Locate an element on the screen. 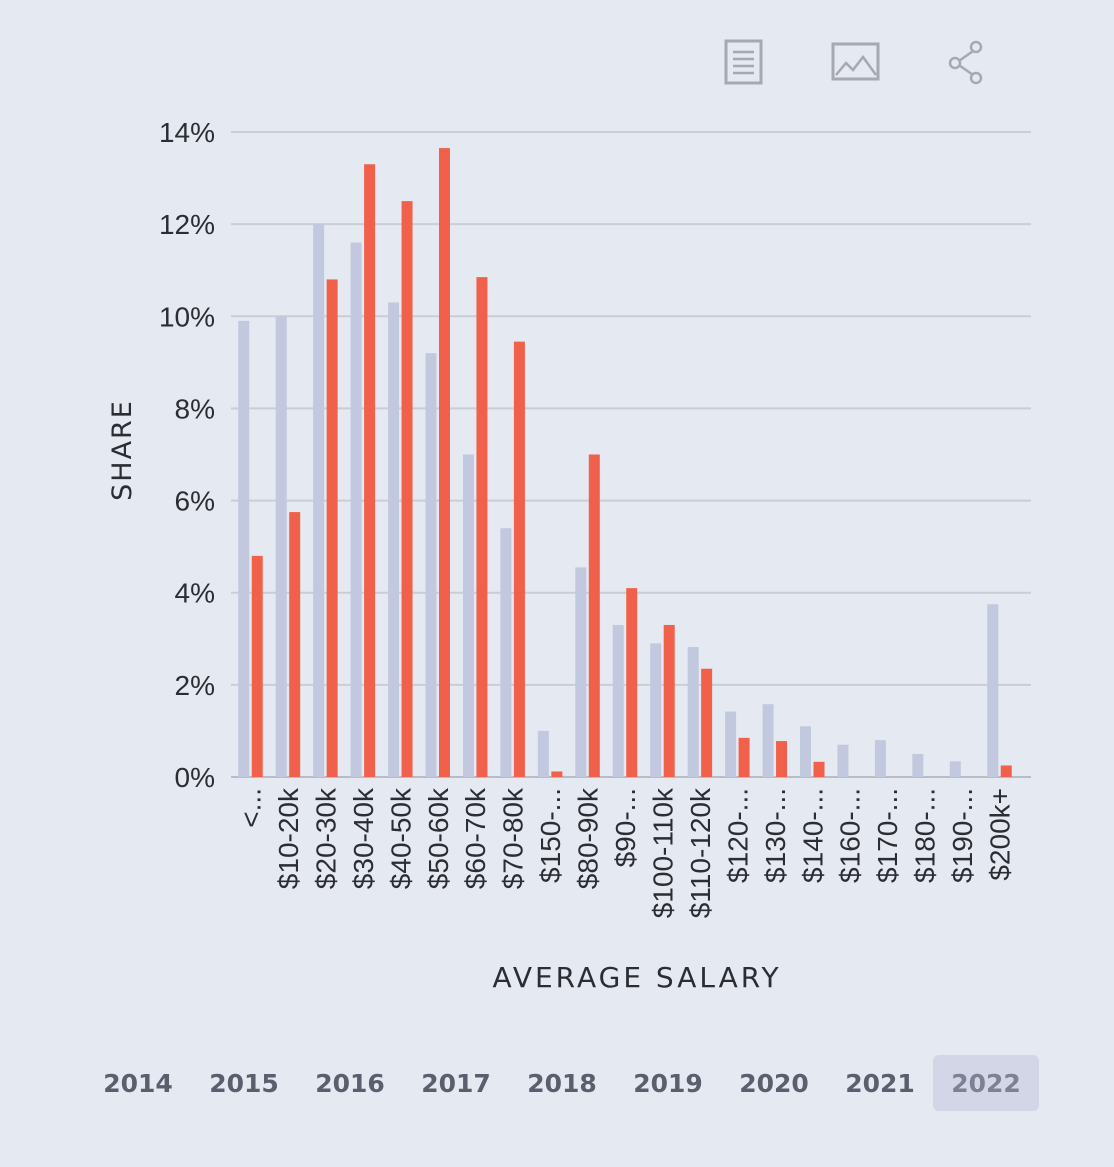  x-tick-label: $70-80k is located at coordinates (513, 838).